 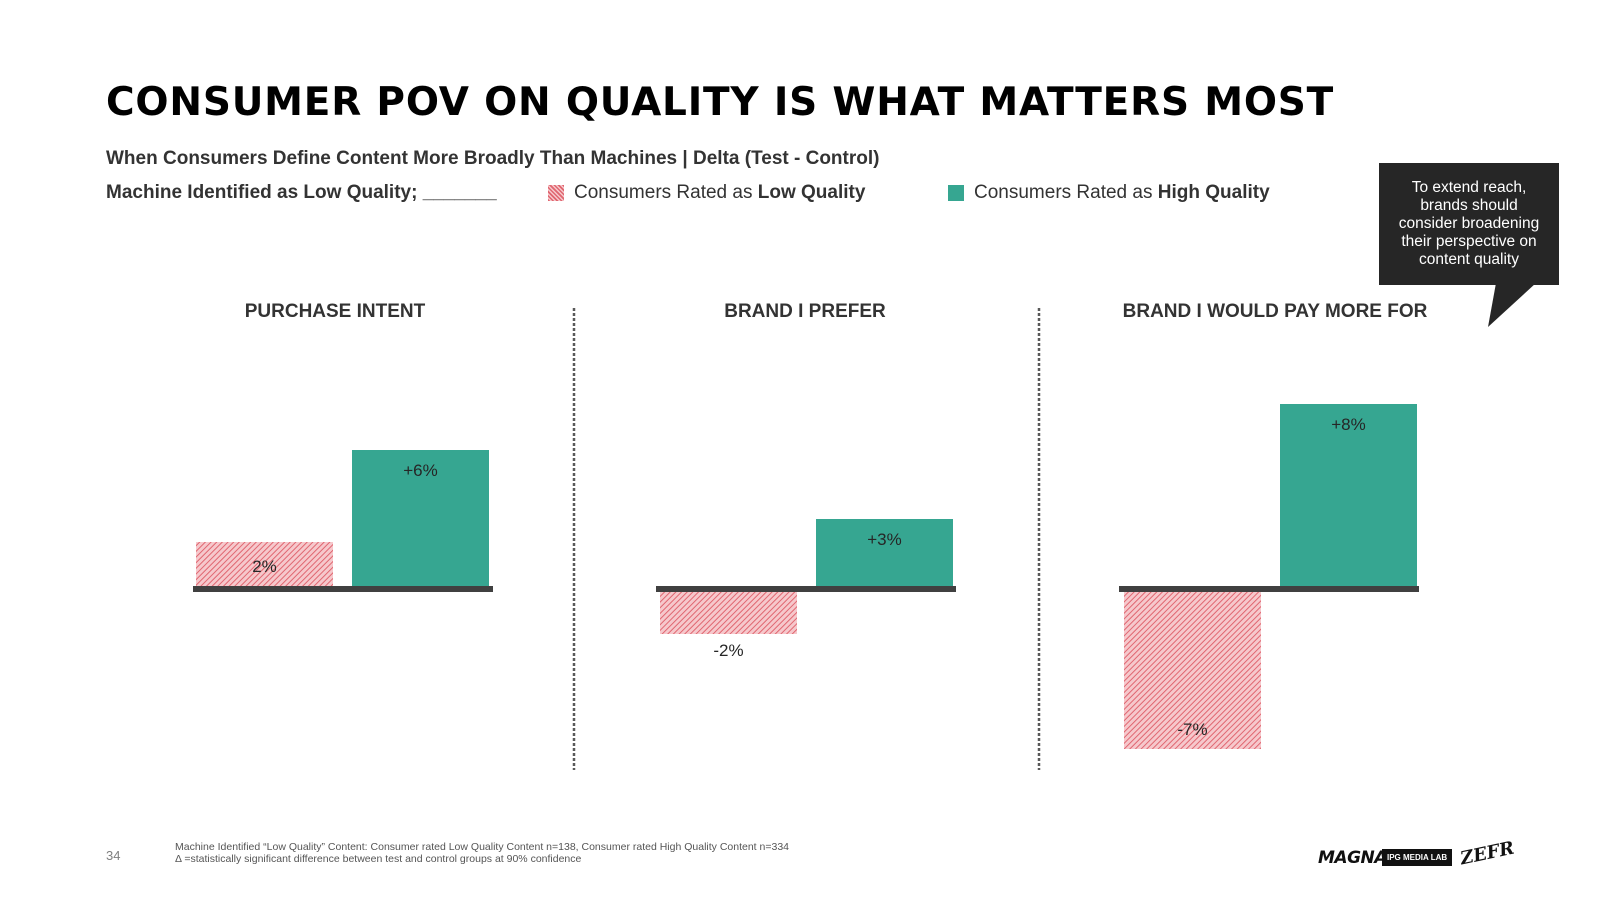 What do you see at coordinates (805, 311) in the screenshot?
I see `chart-title-brand-prefer: BRAND I PREFER` at bounding box center [805, 311].